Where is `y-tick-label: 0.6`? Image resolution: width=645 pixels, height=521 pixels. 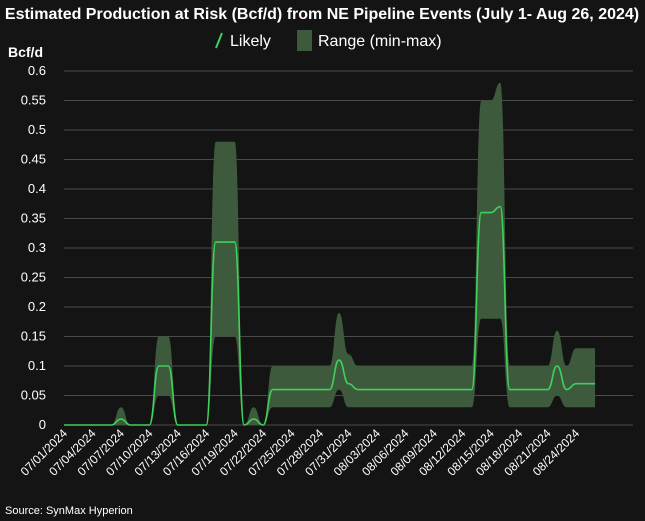 y-tick-label: 0.6 is located at coordinates (37, 70).